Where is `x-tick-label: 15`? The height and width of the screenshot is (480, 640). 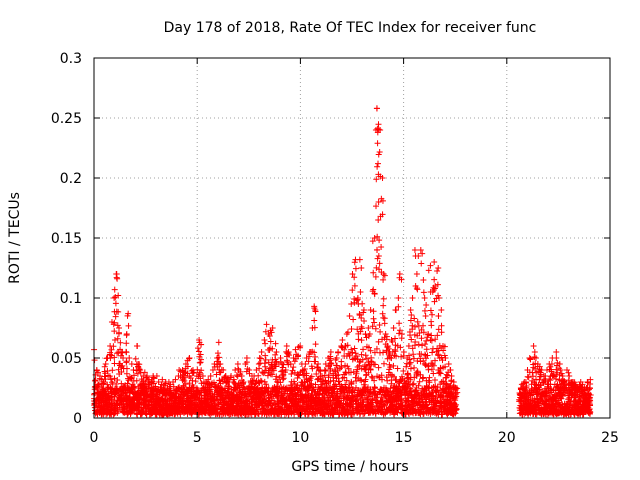
x-tick-label: 15 is located at coordinates (404, 438).